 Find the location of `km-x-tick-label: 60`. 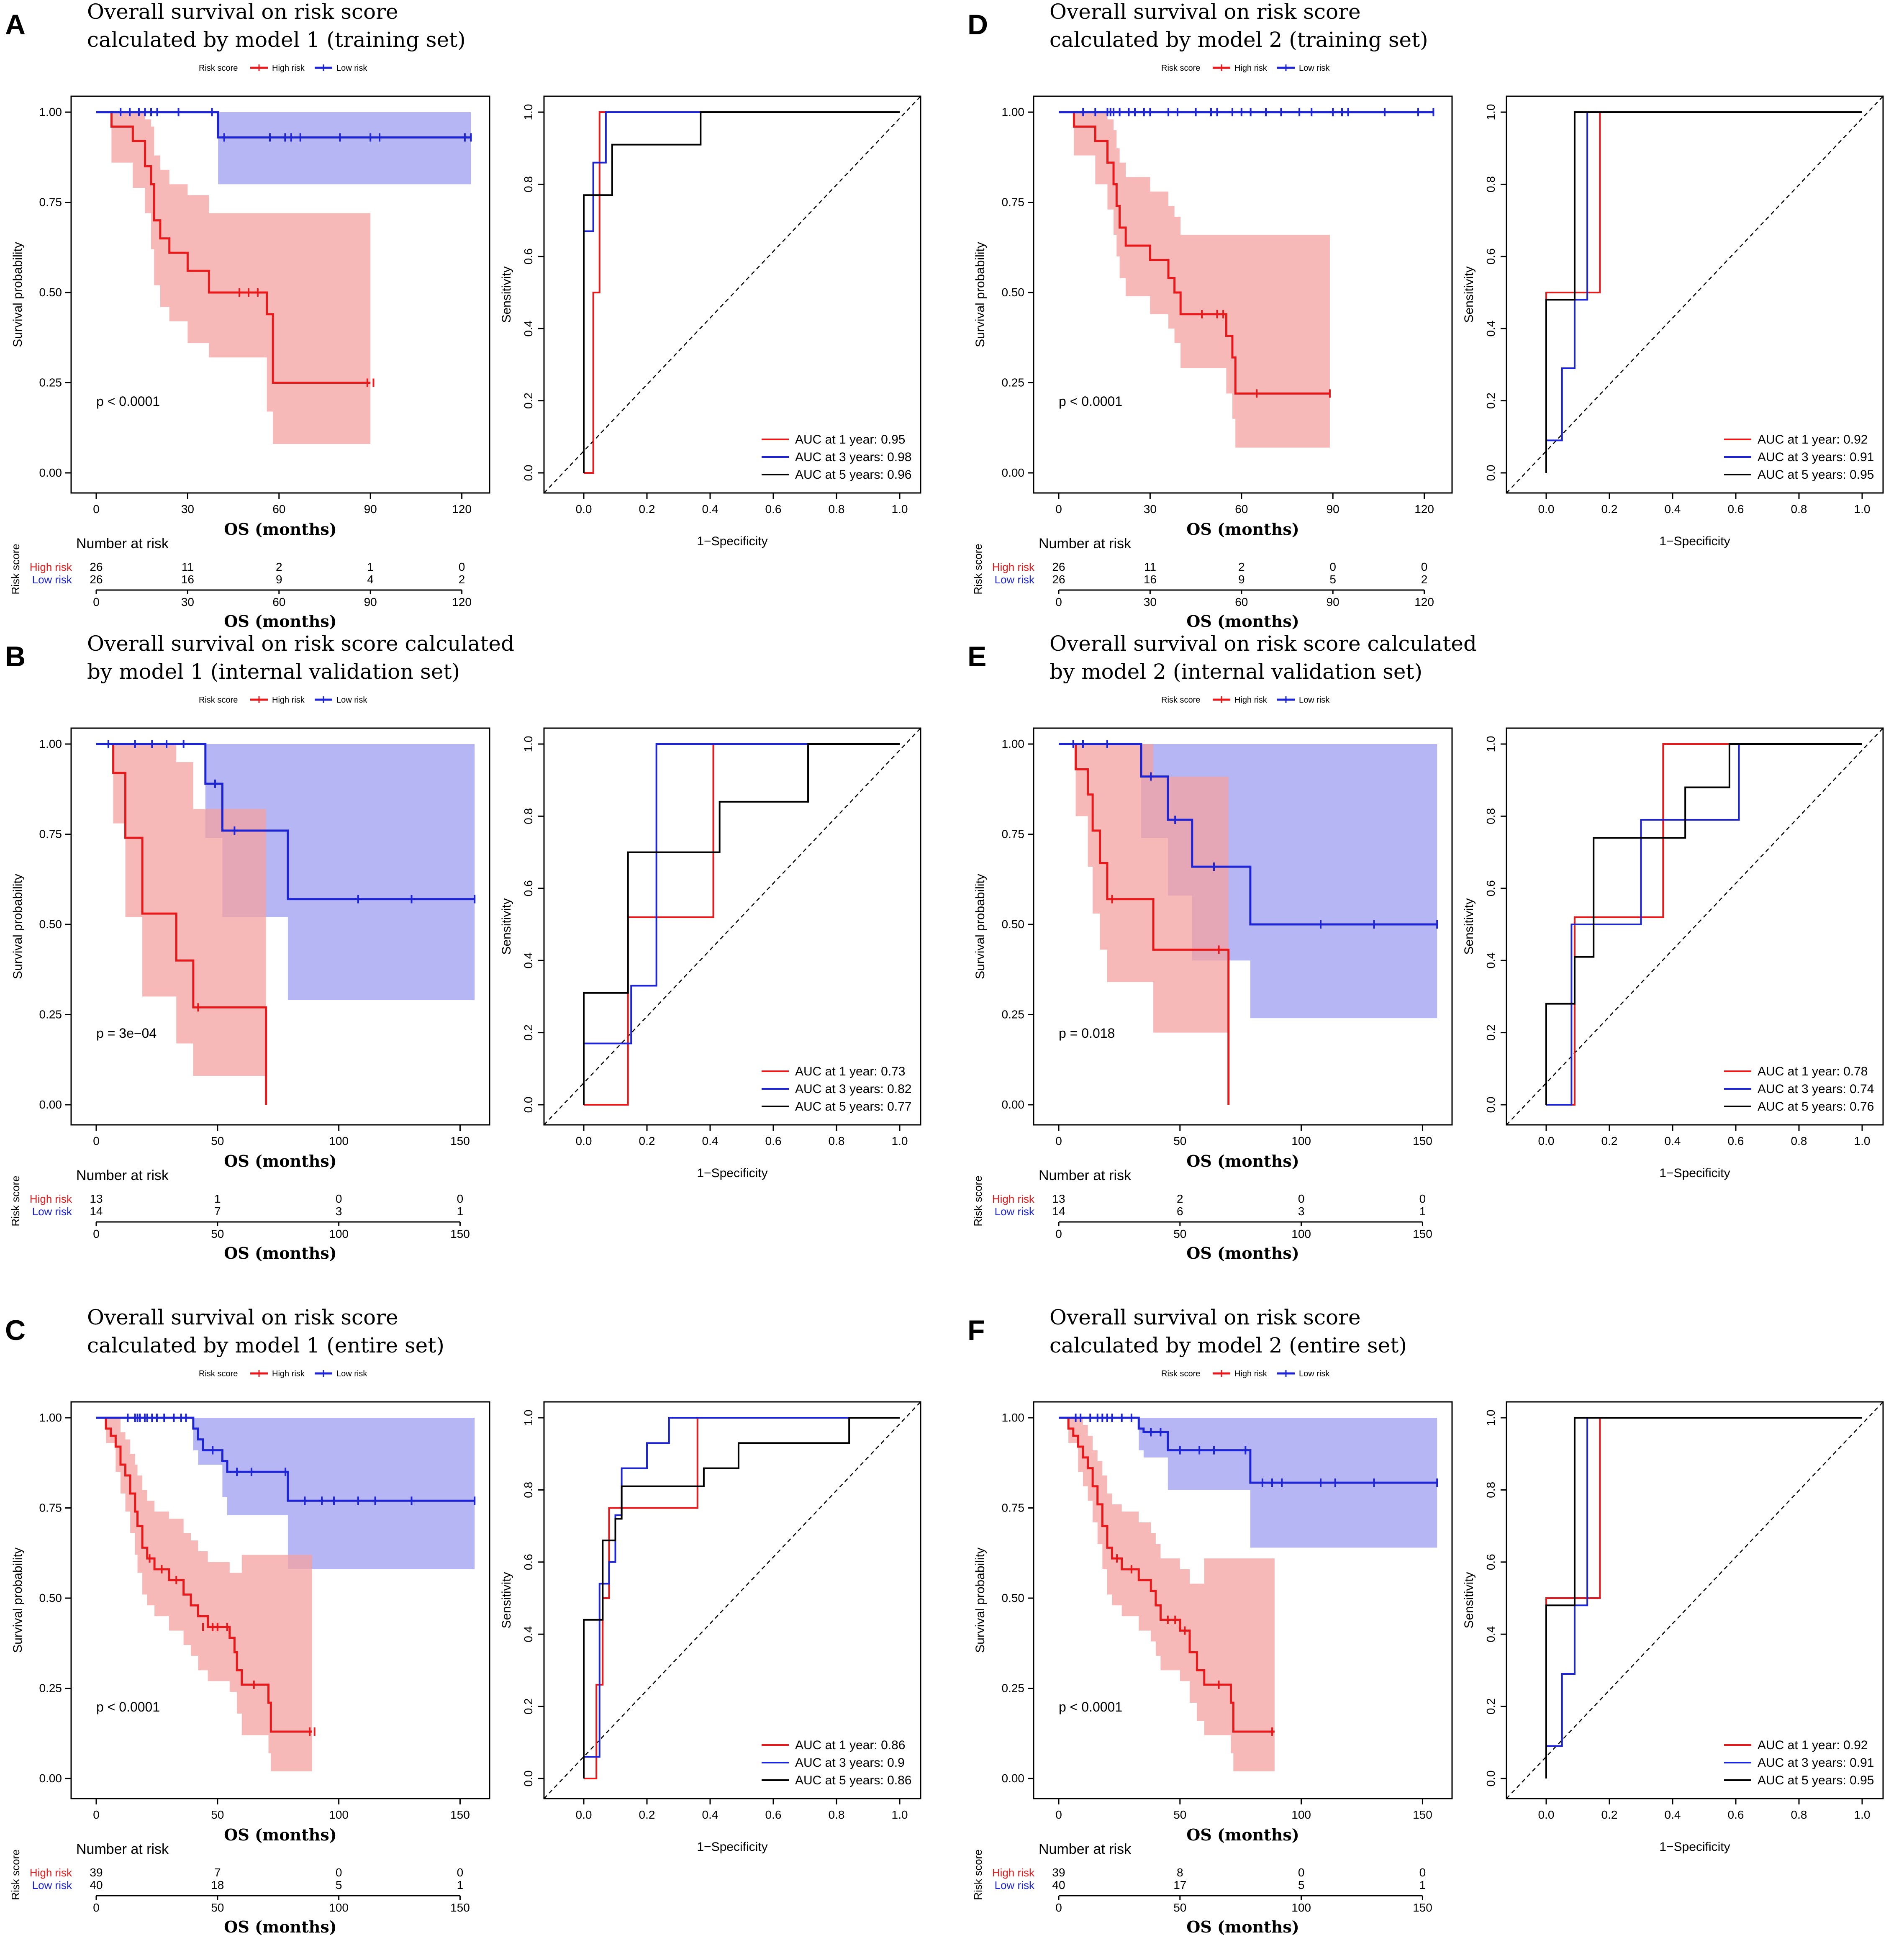

km-x-tick-label: 60 is located at coordinates (278, 509).